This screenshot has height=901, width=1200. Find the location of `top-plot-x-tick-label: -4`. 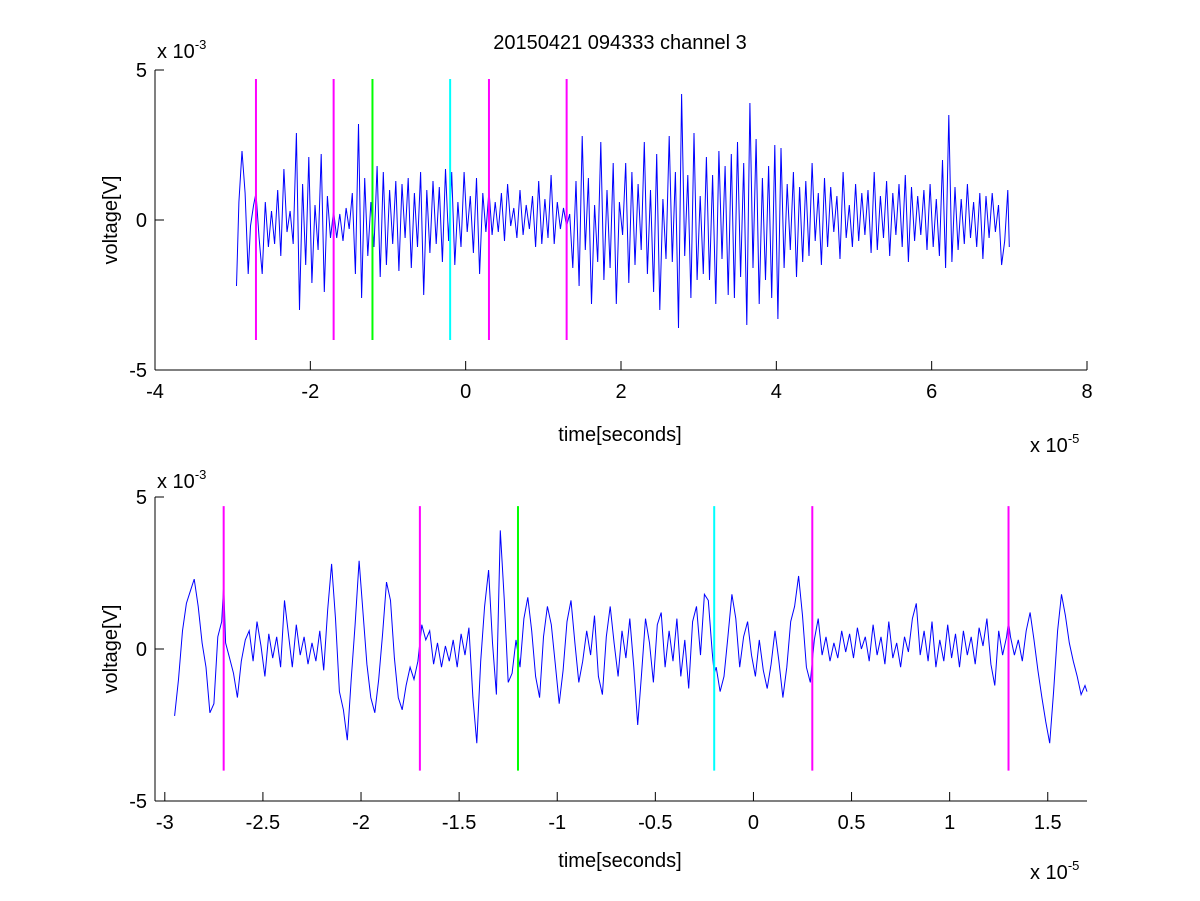

top-plot-x-tick-label: -4 is located at coordinates (155, 392).